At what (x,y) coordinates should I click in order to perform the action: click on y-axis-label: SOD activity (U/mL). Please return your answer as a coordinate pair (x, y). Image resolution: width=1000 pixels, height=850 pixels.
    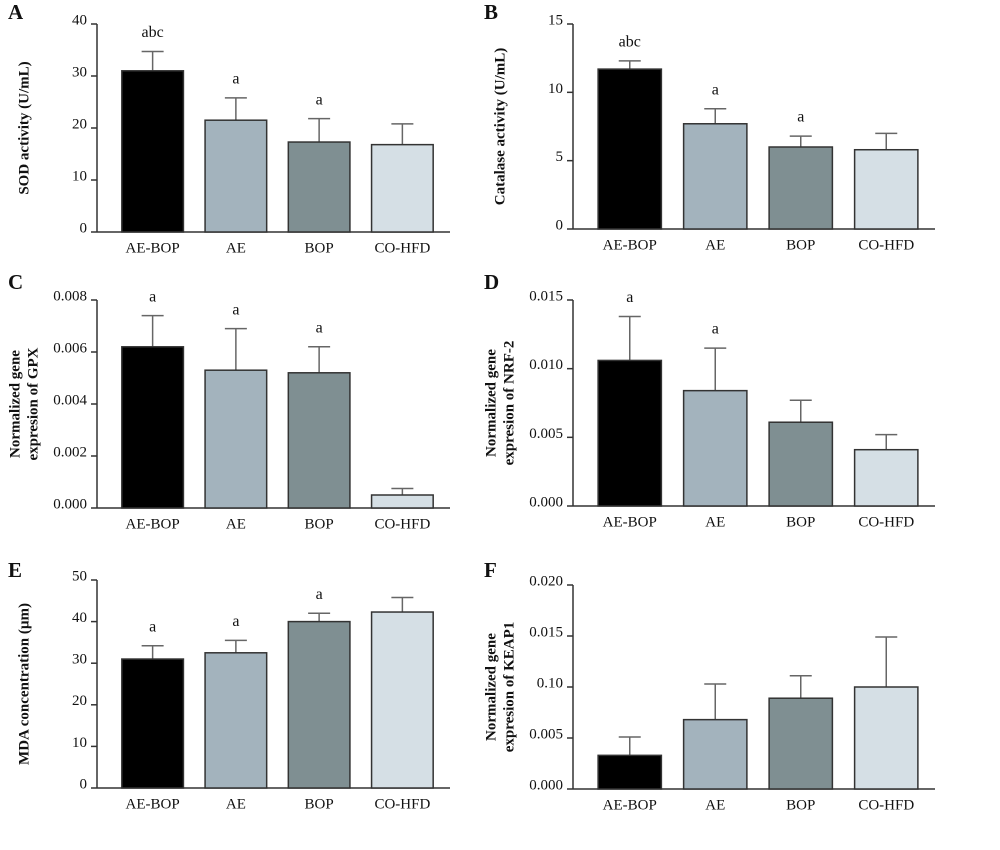
    Looking at the image, I should click on (24, 127).